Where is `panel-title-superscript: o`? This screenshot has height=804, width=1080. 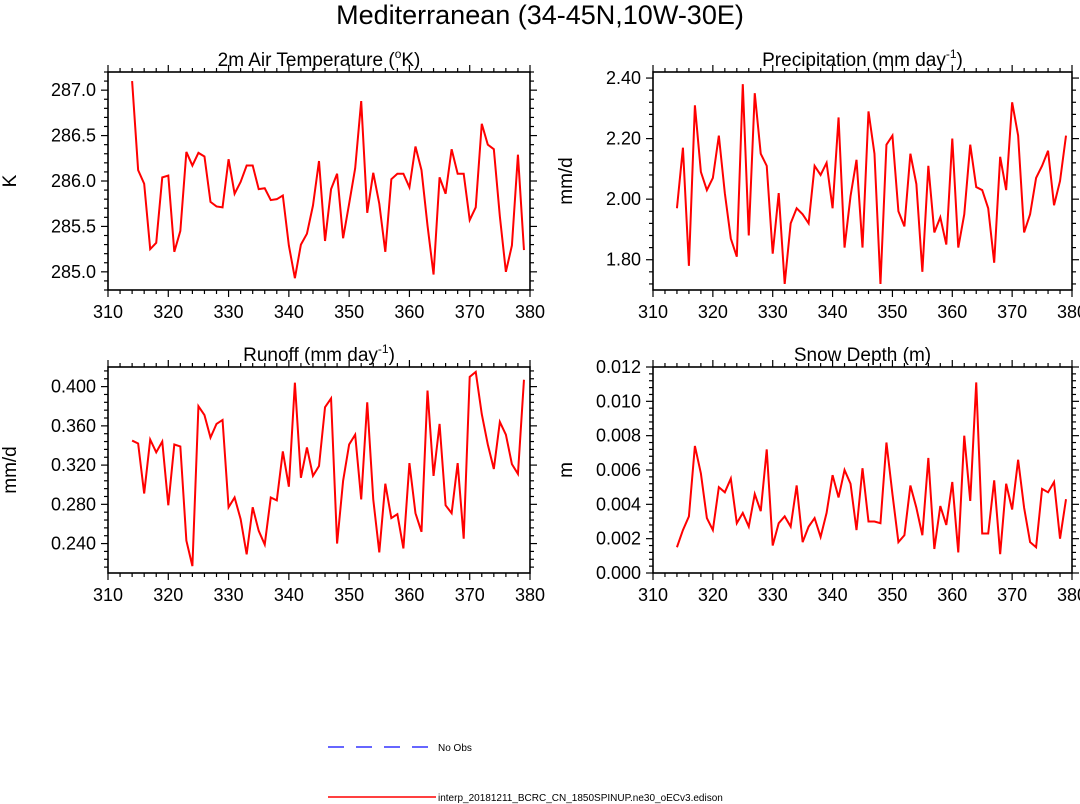
panel-title-superscript: o is located at coordinates (398, 54).